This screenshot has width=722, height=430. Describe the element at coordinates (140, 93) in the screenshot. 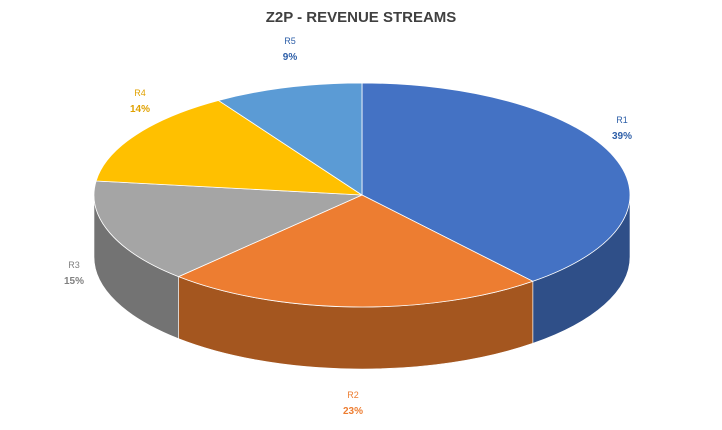

I see `slice-label-r4: R4` at that location.